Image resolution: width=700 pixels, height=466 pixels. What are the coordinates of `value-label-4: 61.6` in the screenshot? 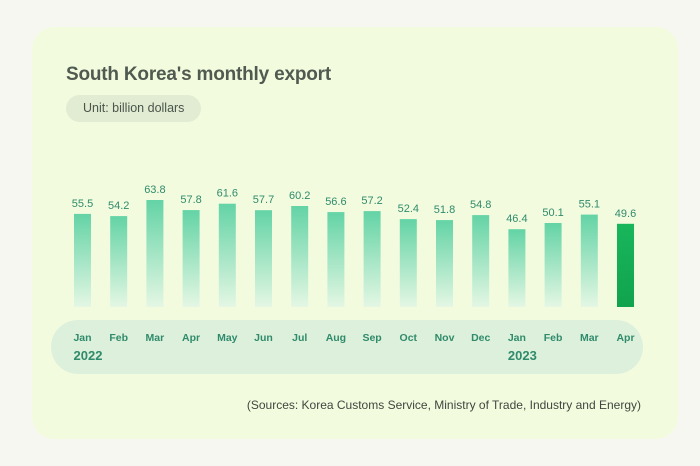 It's located at (227, 194).